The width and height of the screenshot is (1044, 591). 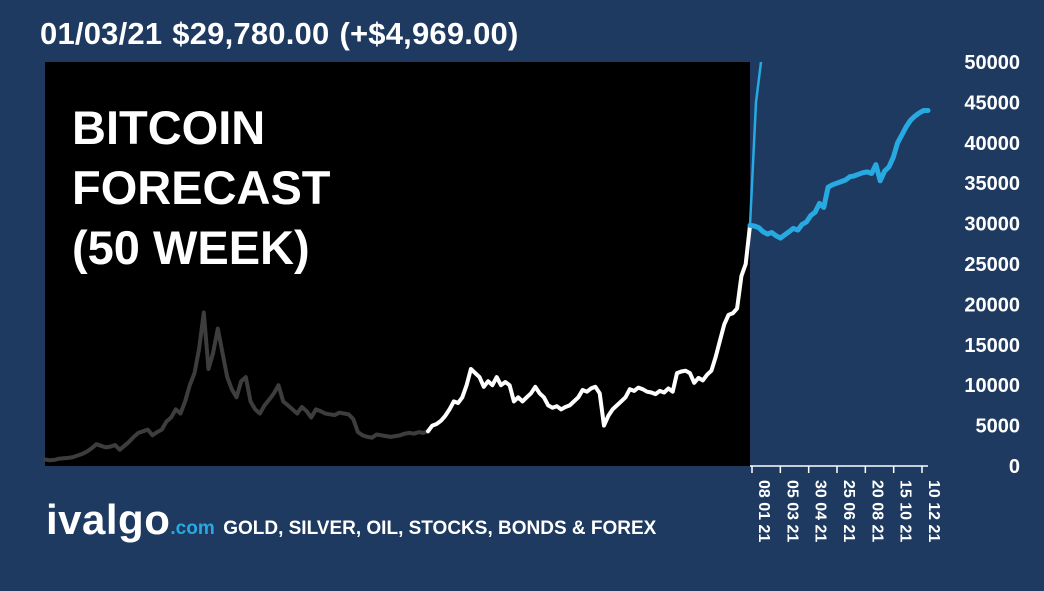 What do you see at coordinates (191, 247) in the screenshot?
I see `title-line-3: (50 WEEK)` at bounding box center [191, 247].